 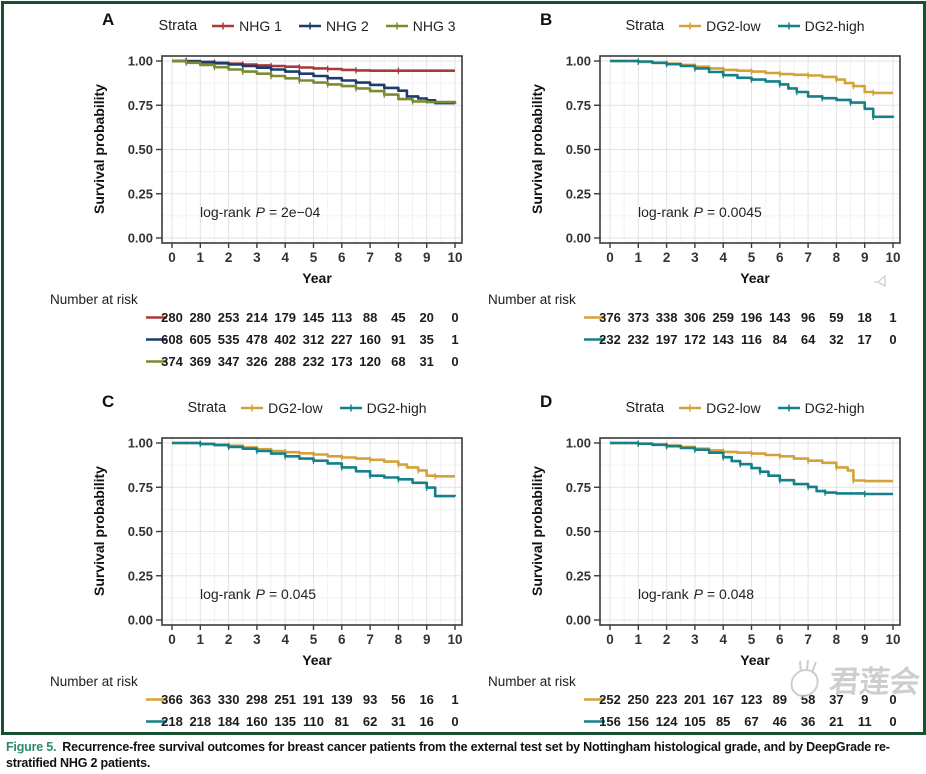 I want to click on risk-count: 124, so click(x=667, y=721).